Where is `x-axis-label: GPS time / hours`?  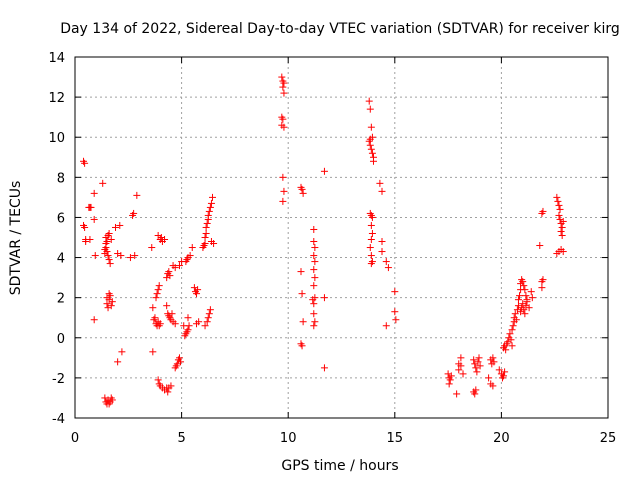
x-axis-label: GPS time / hours is located at coordinates (339, 466).